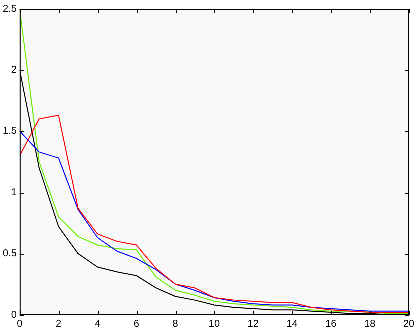 The height and width of the screenshot is (333, 419). I want to click on y-tick-label: 2, so click(14, 70).